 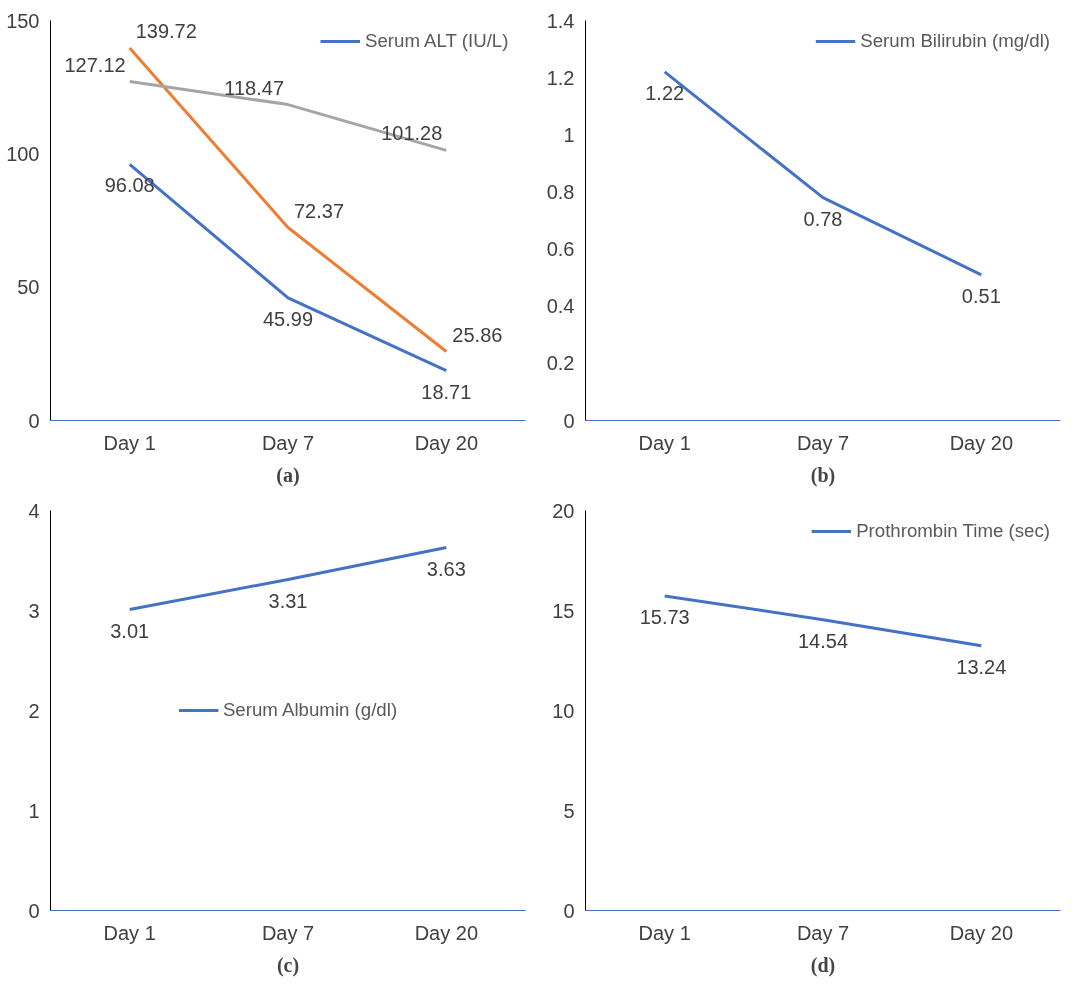 What do you see at coordinates (95, 64) in the screenshot?
I see `data-label: 127.12` at bounding box center [95, 64].